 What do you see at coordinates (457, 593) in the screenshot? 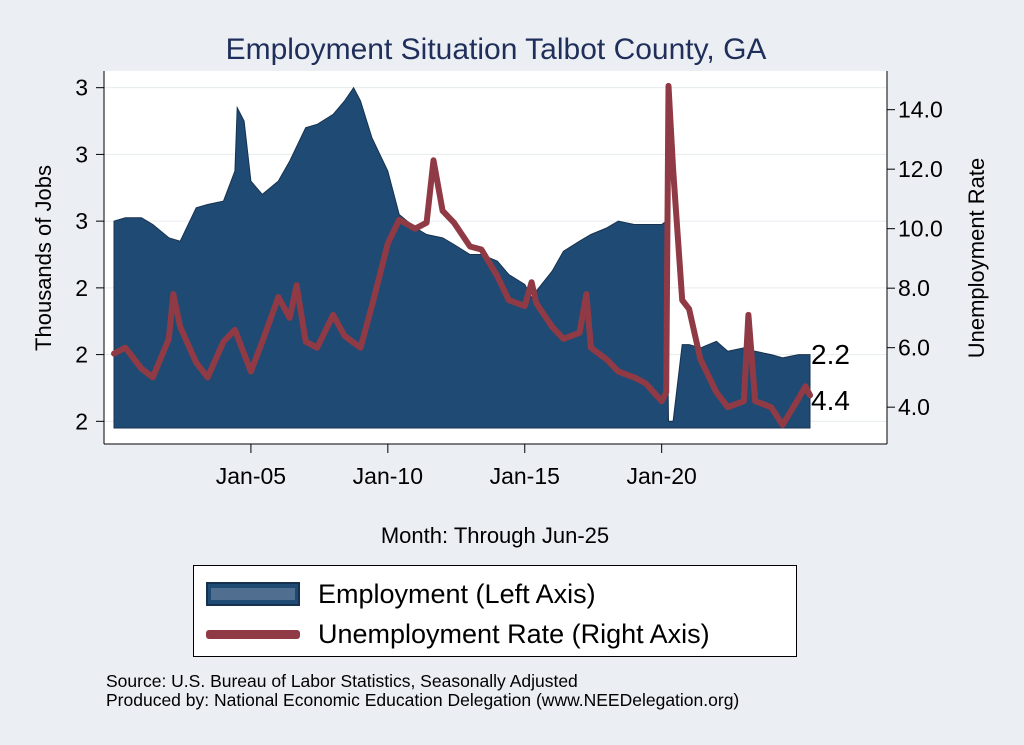
I see `legend-label-employment: Employment (Left Axis)` at bounding box center [457, 593].